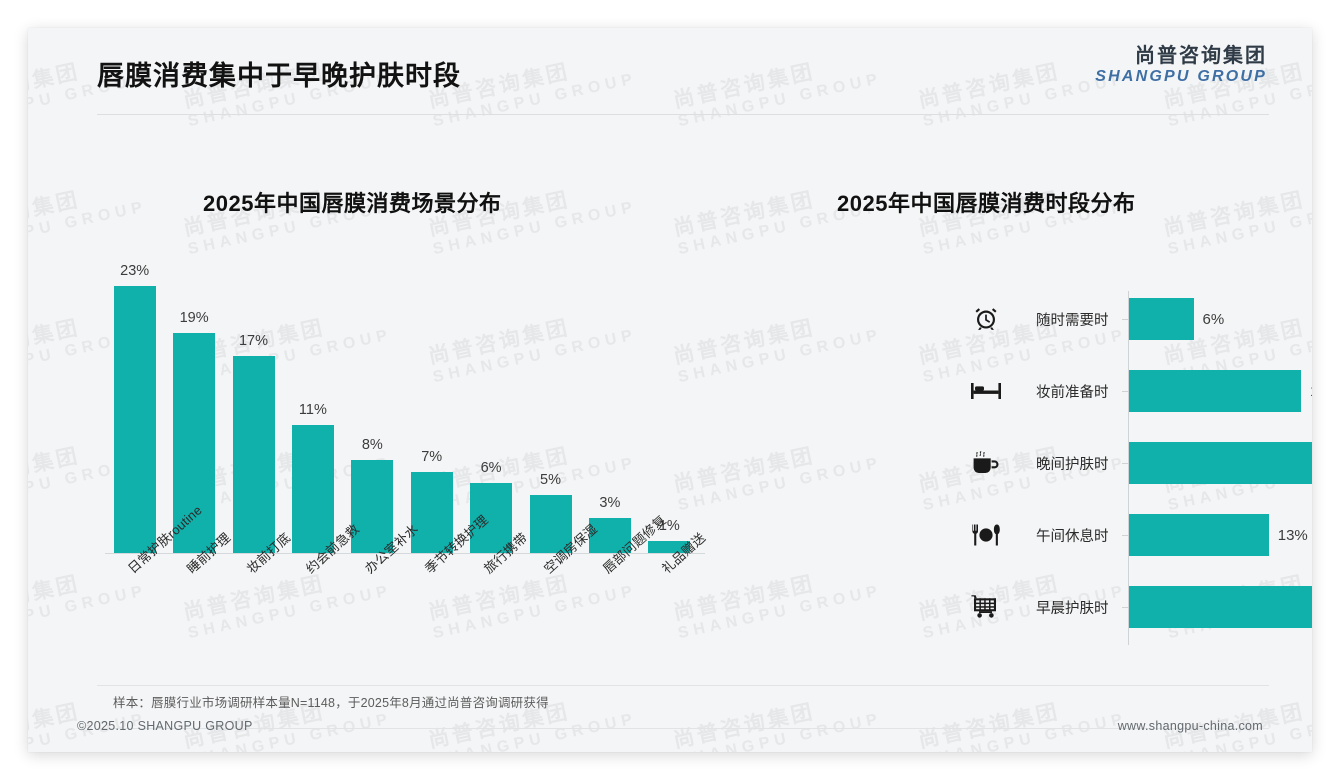 Image resolution: width=1340 pixels, height=780 pixels. I want to click on bar-column: 17%, so click(253, 408).